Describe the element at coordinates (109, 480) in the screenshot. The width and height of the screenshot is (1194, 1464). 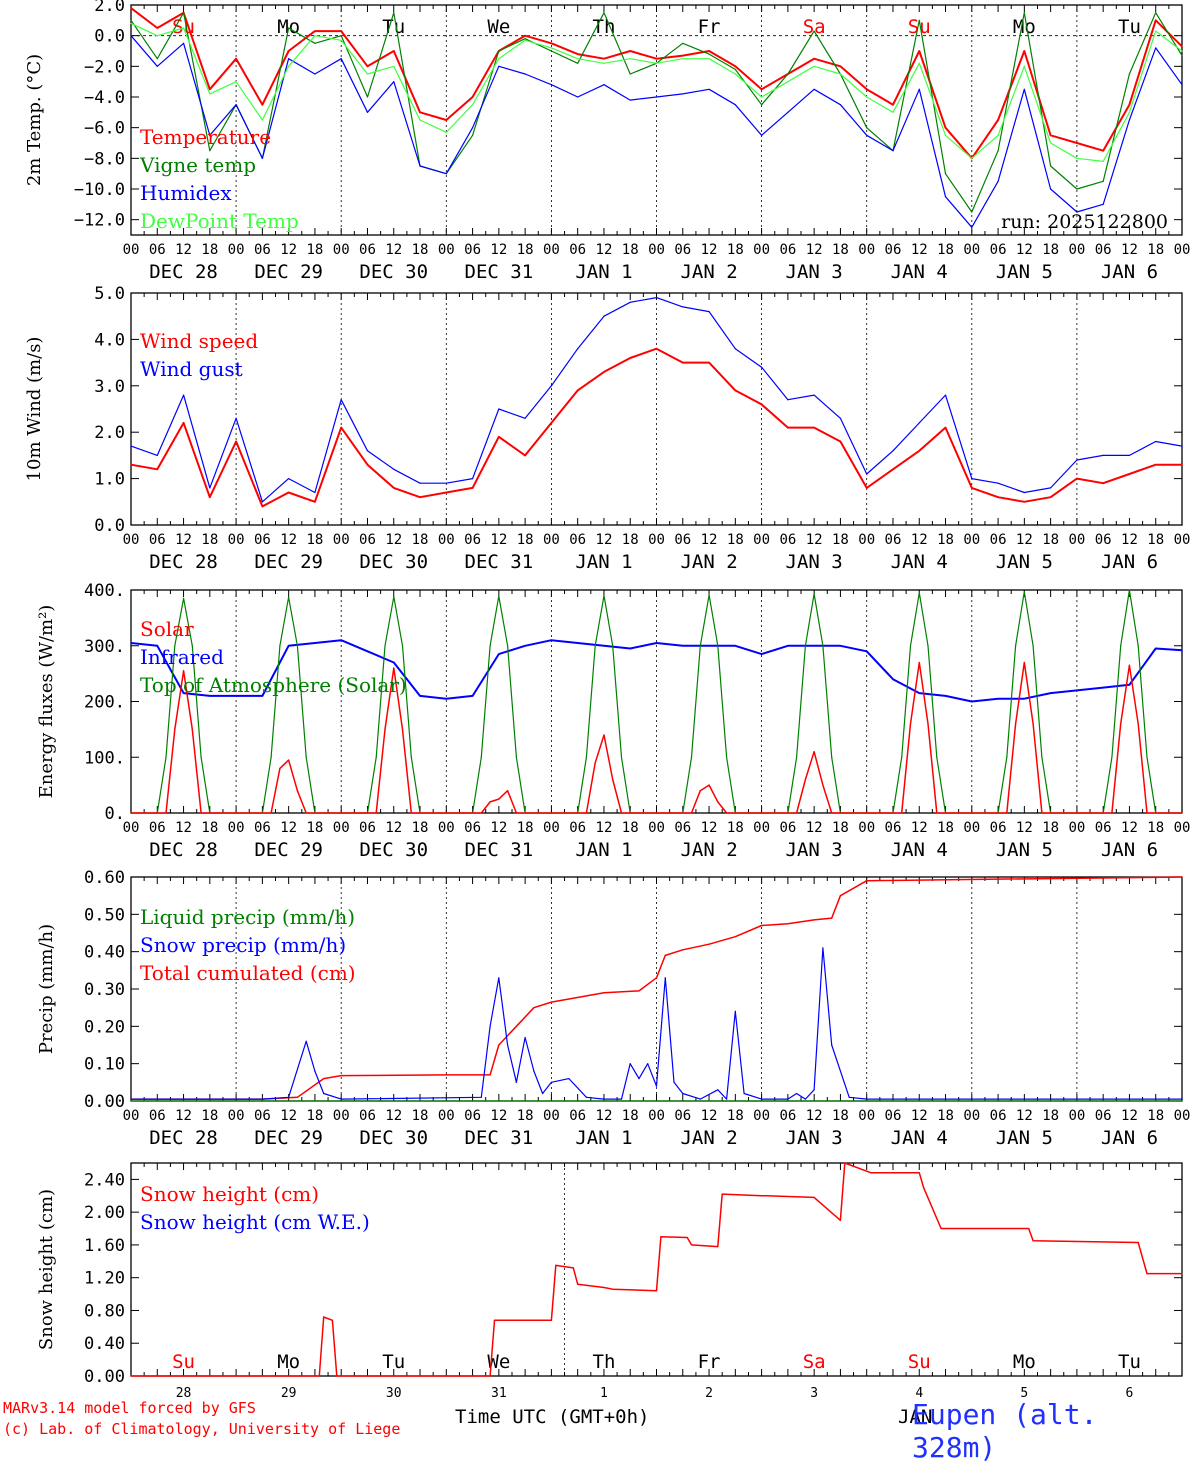
I see `y-tick-label: 1.0` at that location.